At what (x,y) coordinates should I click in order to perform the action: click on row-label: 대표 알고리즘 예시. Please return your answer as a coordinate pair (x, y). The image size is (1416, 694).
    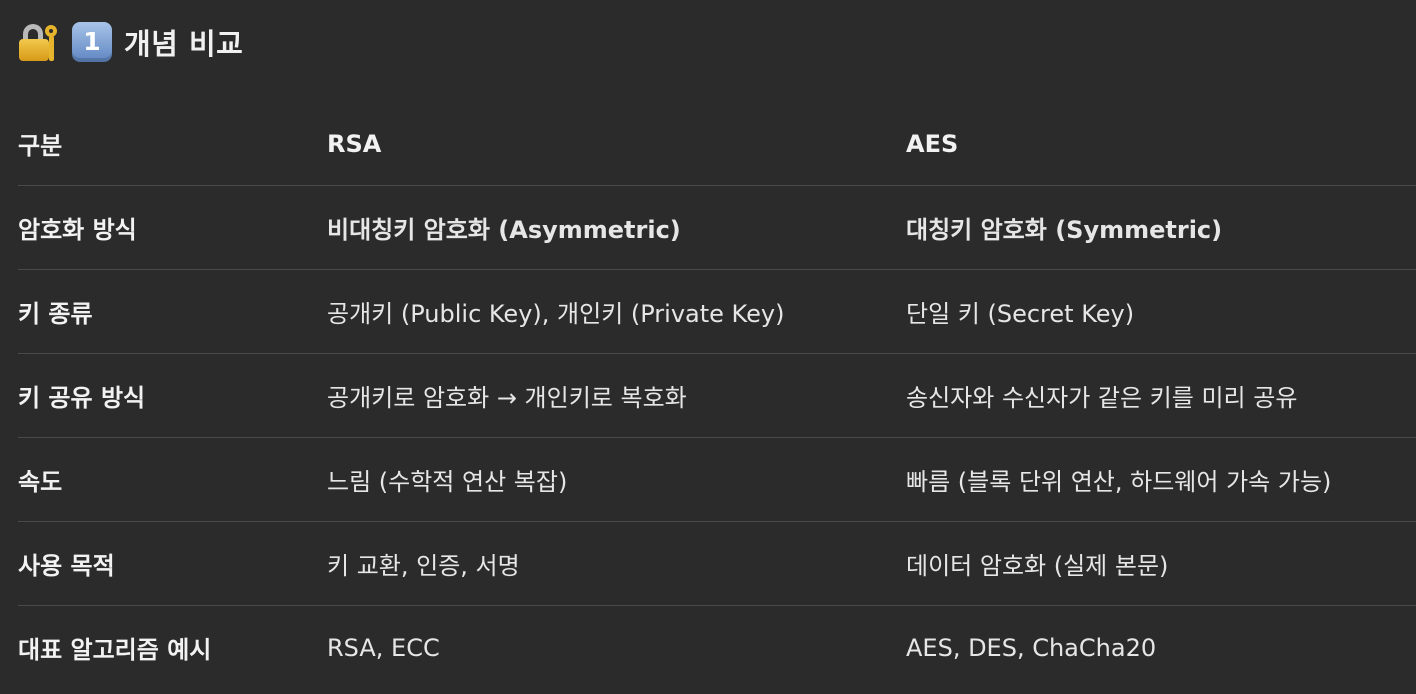
    Looking at the image, I should click on (115, 650).